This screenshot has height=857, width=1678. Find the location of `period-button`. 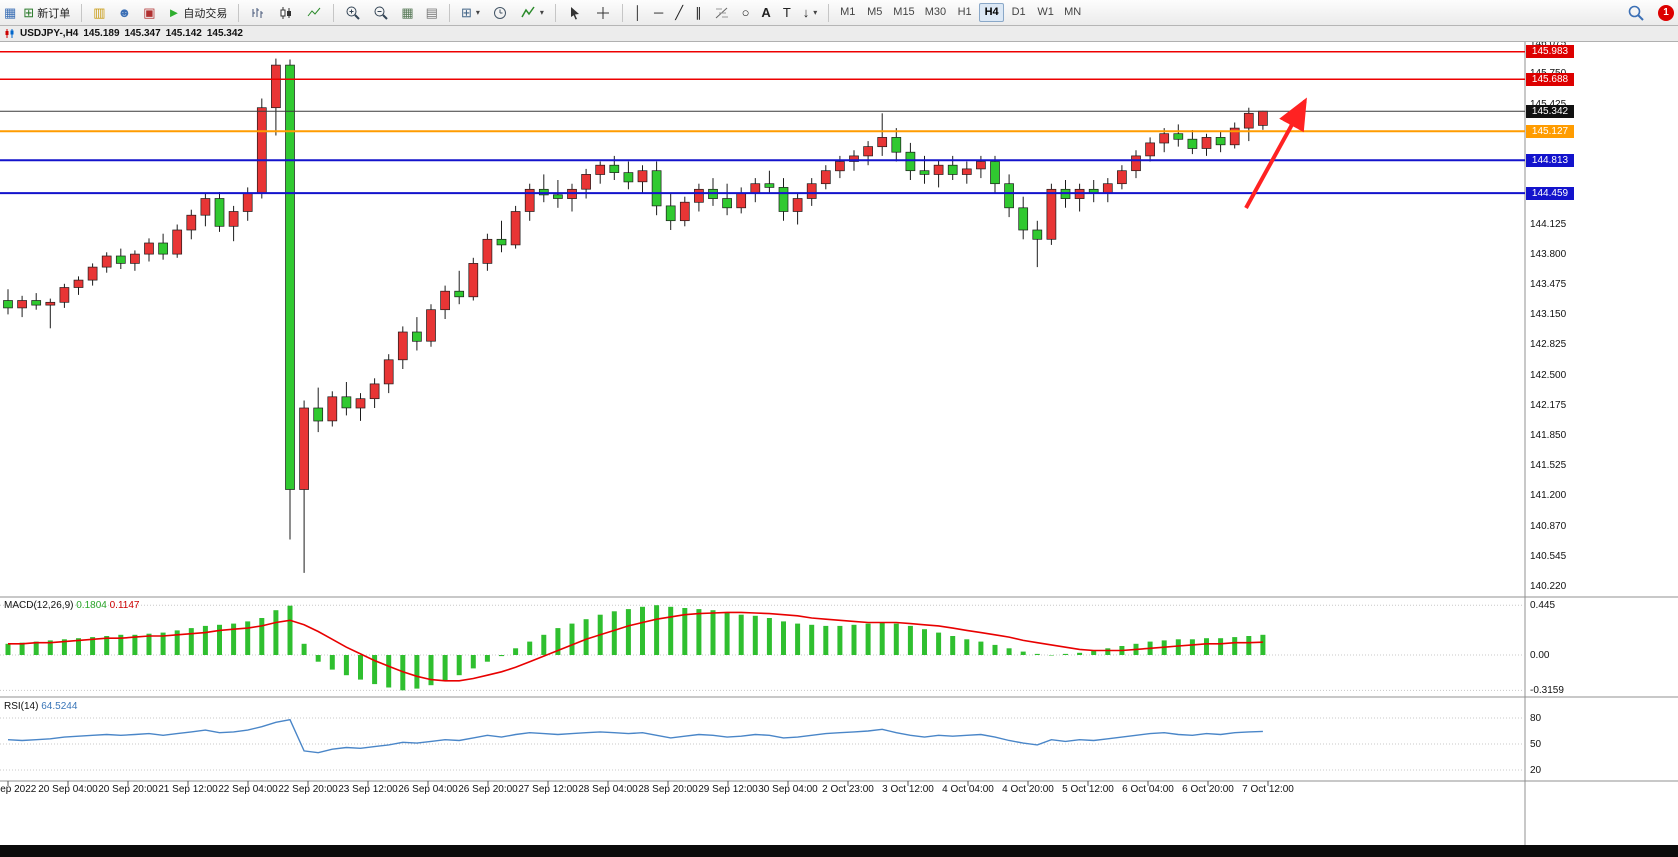

period-button is located at coordinates (500, 12).